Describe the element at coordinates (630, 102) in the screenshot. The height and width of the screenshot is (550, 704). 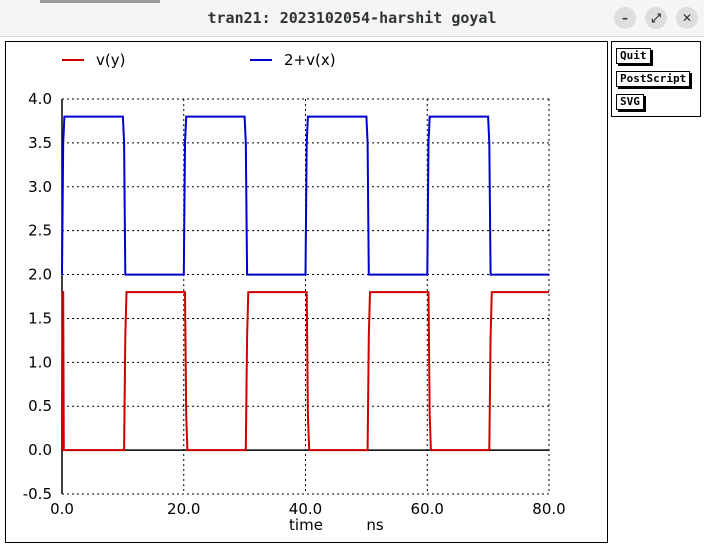
I see `svg-button: SVG` at that location.